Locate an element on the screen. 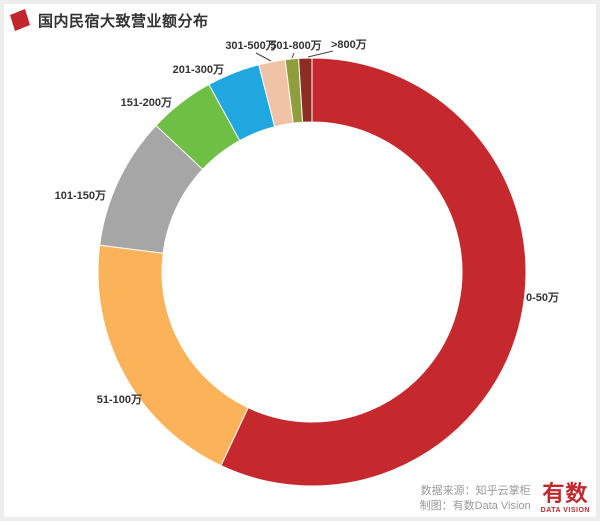  slice-label: 101-150万 is located at coordinates (80, 195).